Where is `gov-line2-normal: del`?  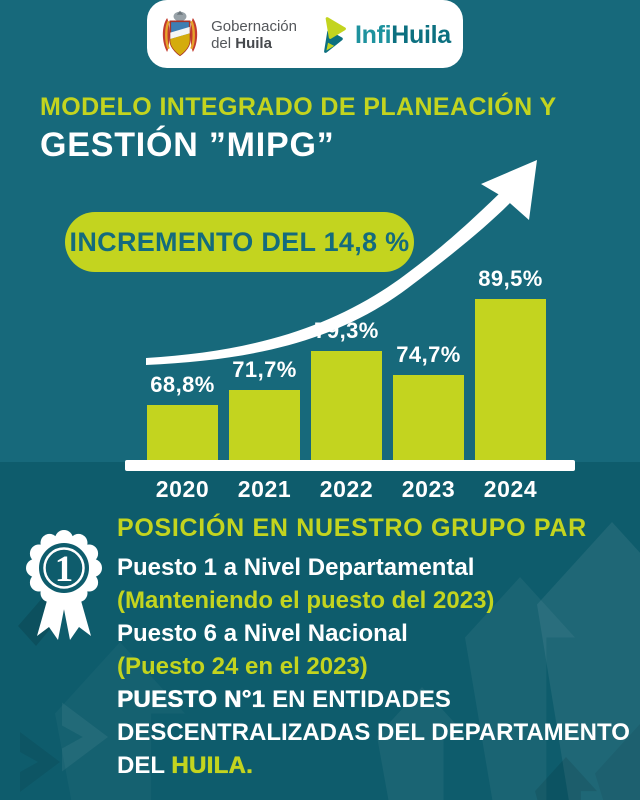
gov-line2-normal: del is located at coordinates (223, 43).